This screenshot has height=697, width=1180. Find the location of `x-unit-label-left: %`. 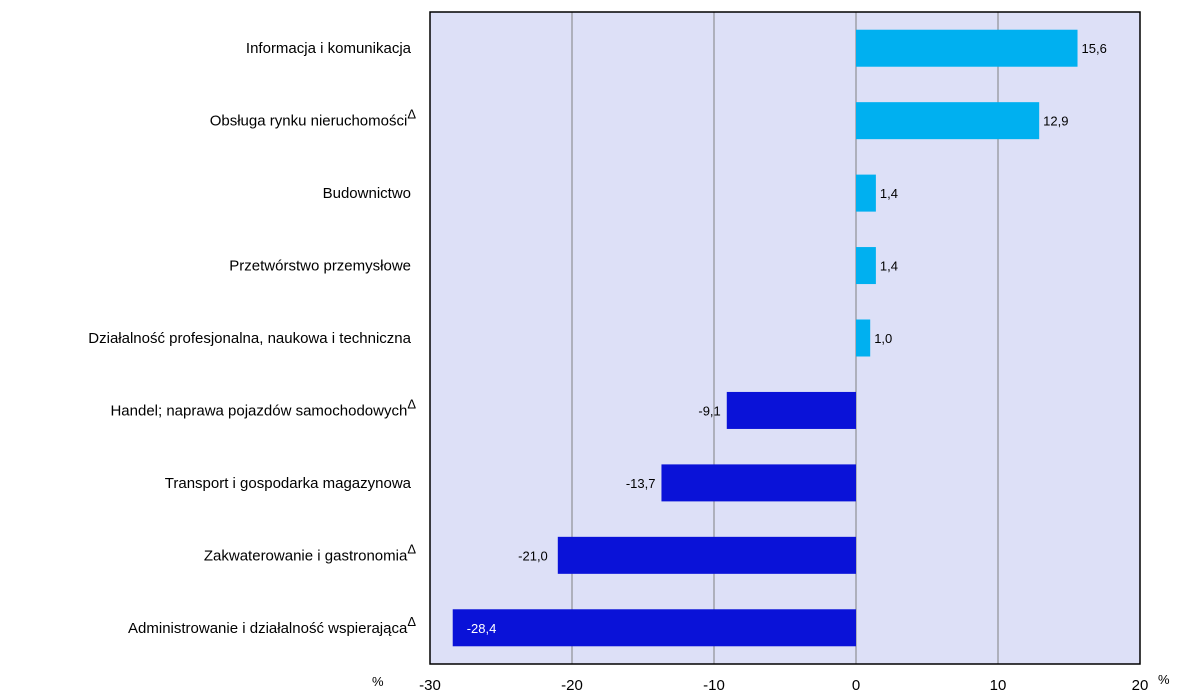

x-unit-label-left: % is located at coordinates (378, 681).